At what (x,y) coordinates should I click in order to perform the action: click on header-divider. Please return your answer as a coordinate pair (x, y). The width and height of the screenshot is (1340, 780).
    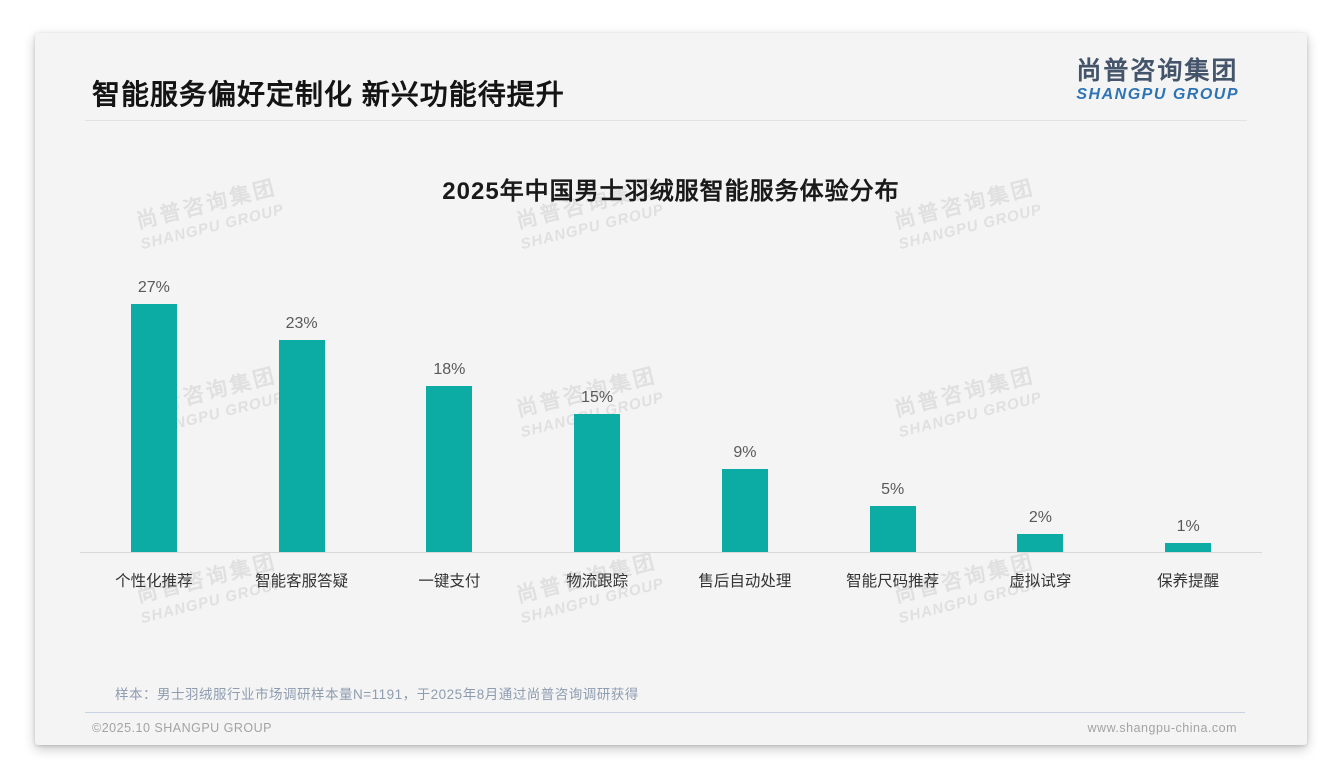
    Looking at the image, I should click on (666, 120).